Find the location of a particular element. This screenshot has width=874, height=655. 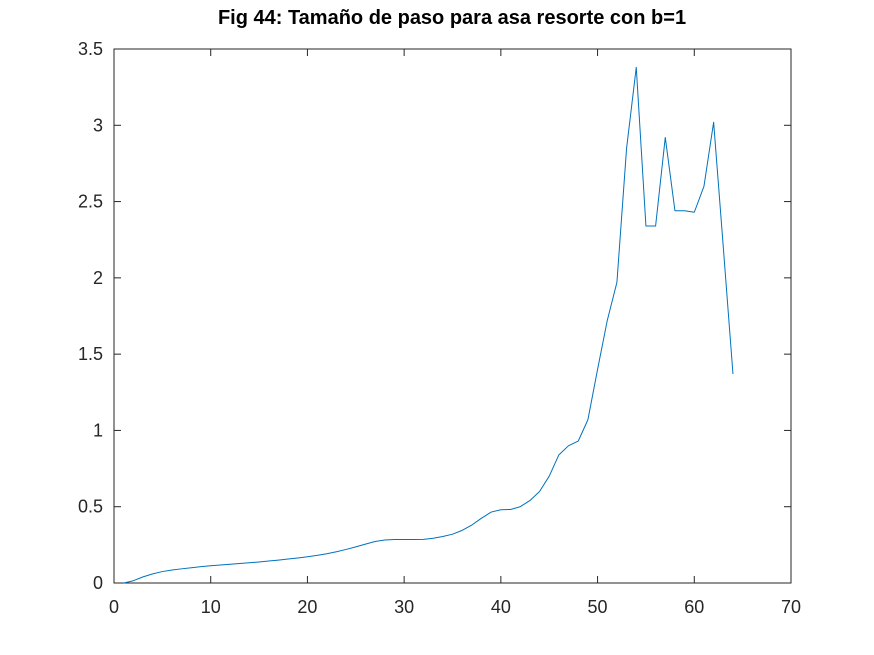

y-tick-label: 2 is located at coordinates (98, 278).